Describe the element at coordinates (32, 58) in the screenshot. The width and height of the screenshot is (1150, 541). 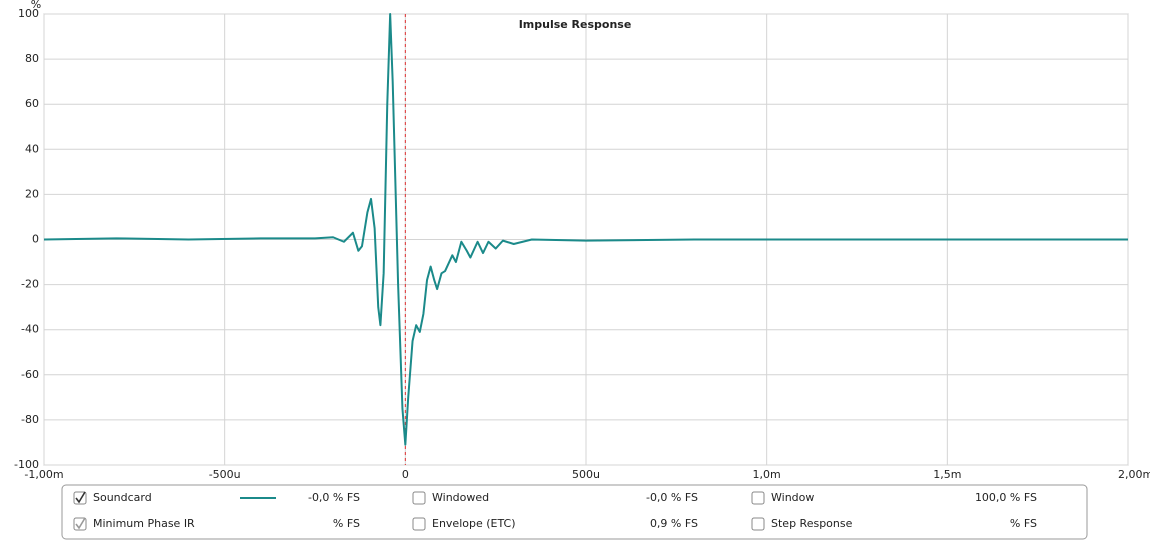
I see `y-tick-label: 80` at that location.